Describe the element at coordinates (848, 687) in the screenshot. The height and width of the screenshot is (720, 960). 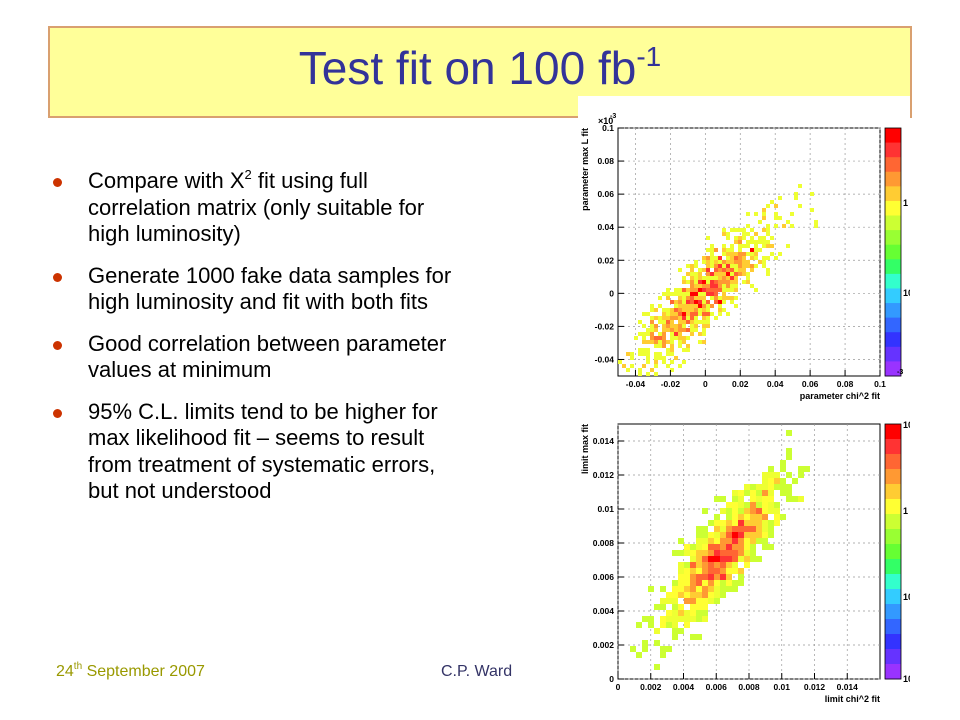
I see `x-tick-label: 0.014` at that location.